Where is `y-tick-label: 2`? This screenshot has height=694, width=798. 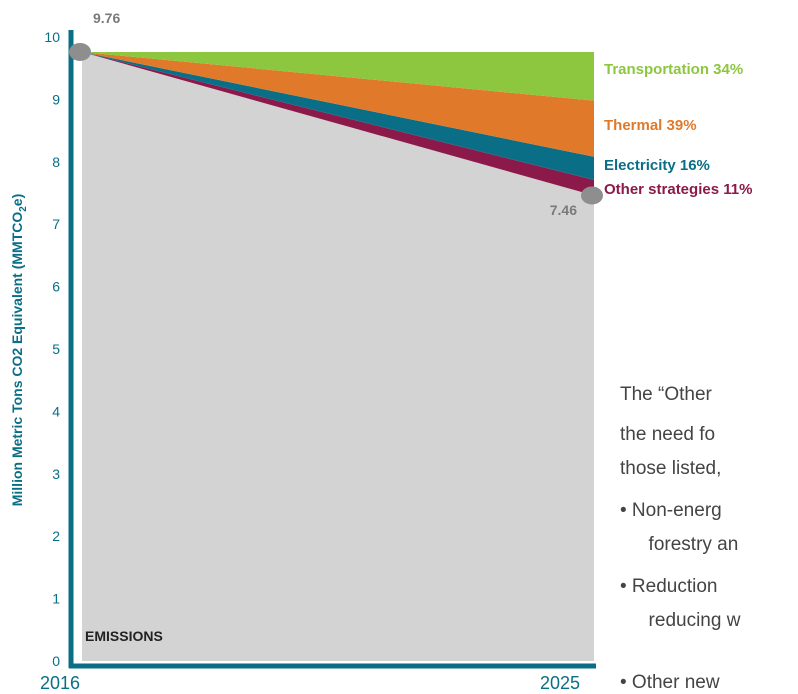 y-tick-label: 2 is located at coordinates (56, 536).